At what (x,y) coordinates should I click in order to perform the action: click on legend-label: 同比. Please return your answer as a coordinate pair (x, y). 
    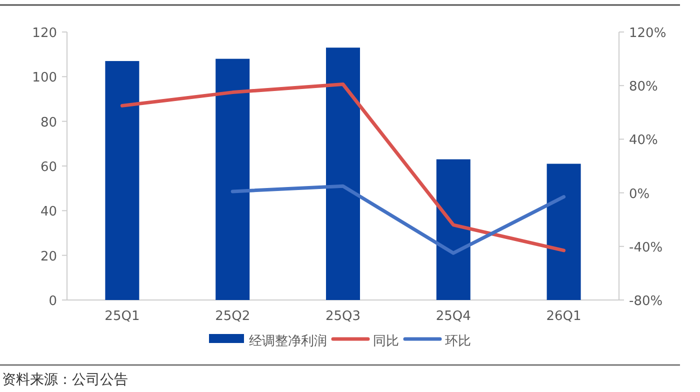
    Looking at the image, I should click on (386, 341).